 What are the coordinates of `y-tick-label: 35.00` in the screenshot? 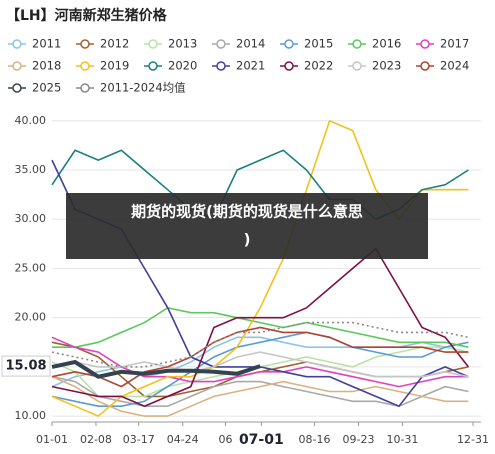 It's located at (31, 169).